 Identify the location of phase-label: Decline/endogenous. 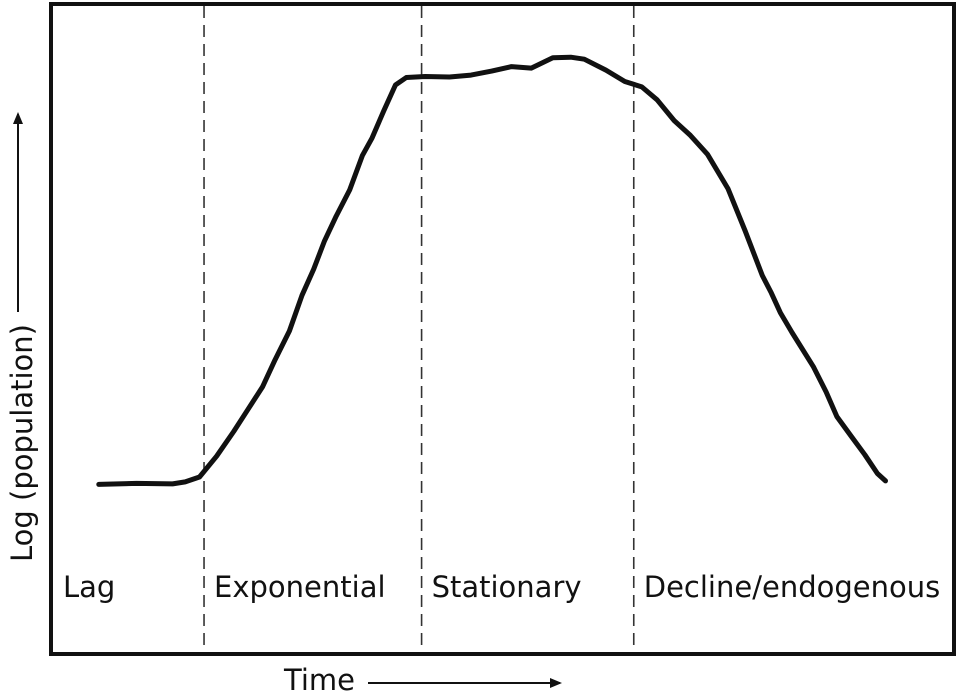
(792, 587).